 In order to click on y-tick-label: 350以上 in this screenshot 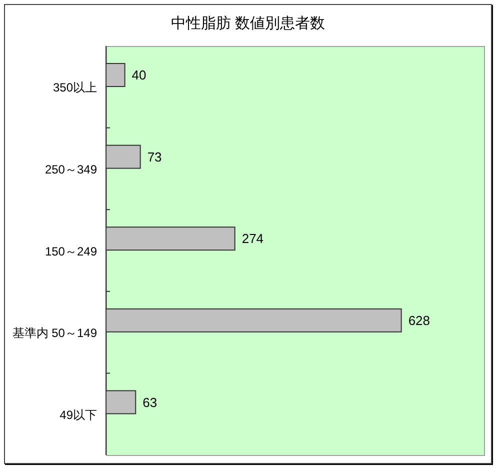, I will do `click(74, 87)`.